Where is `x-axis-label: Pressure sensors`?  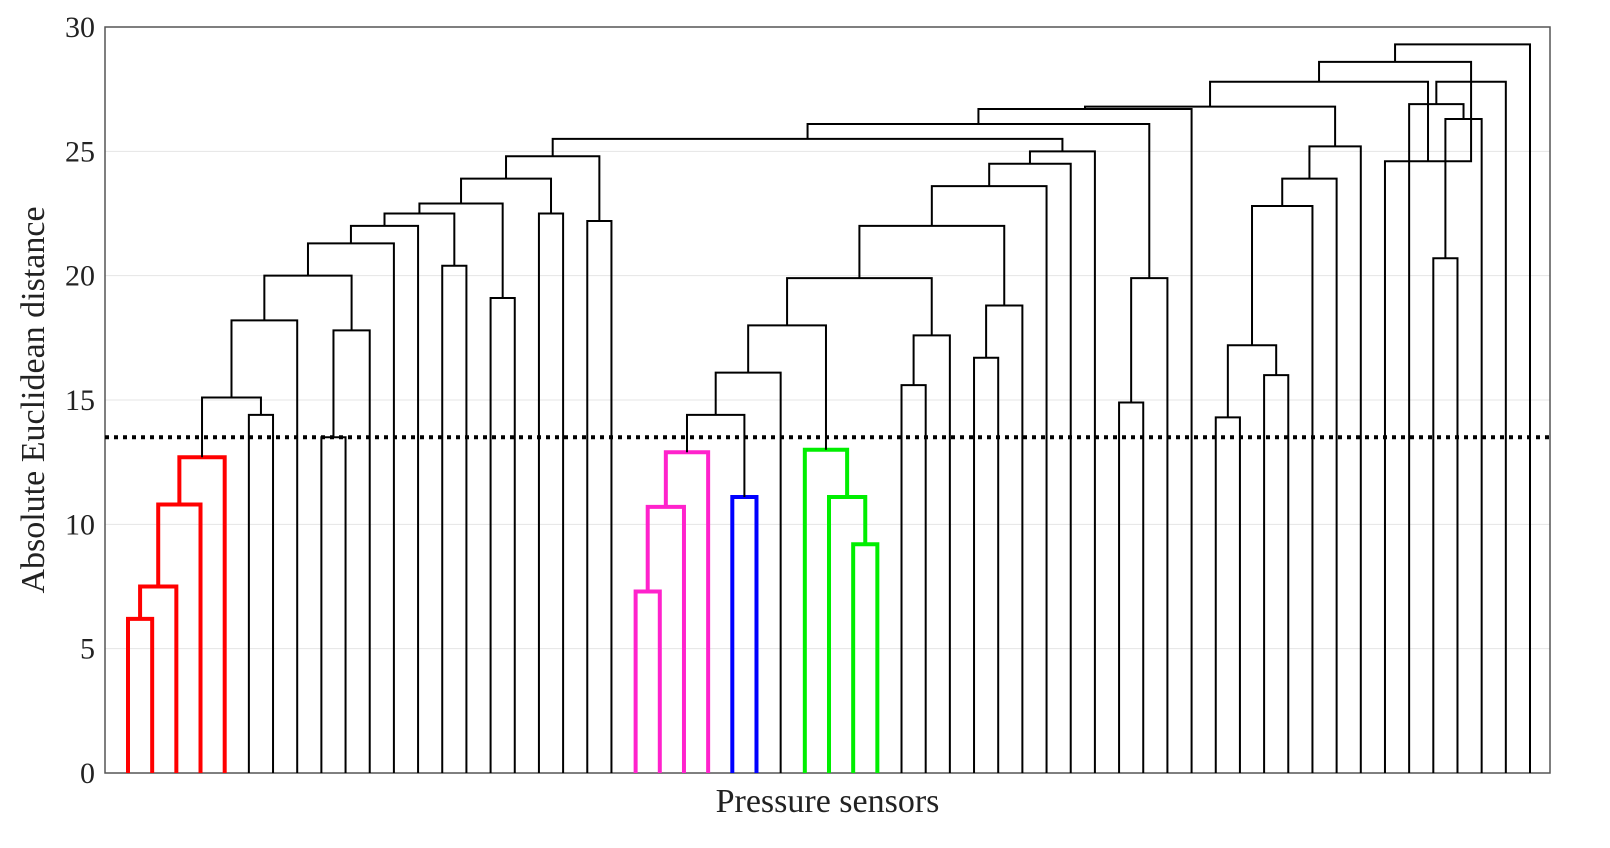
x-axis-label: Pressure sensors is located at coordinates (828, 801).